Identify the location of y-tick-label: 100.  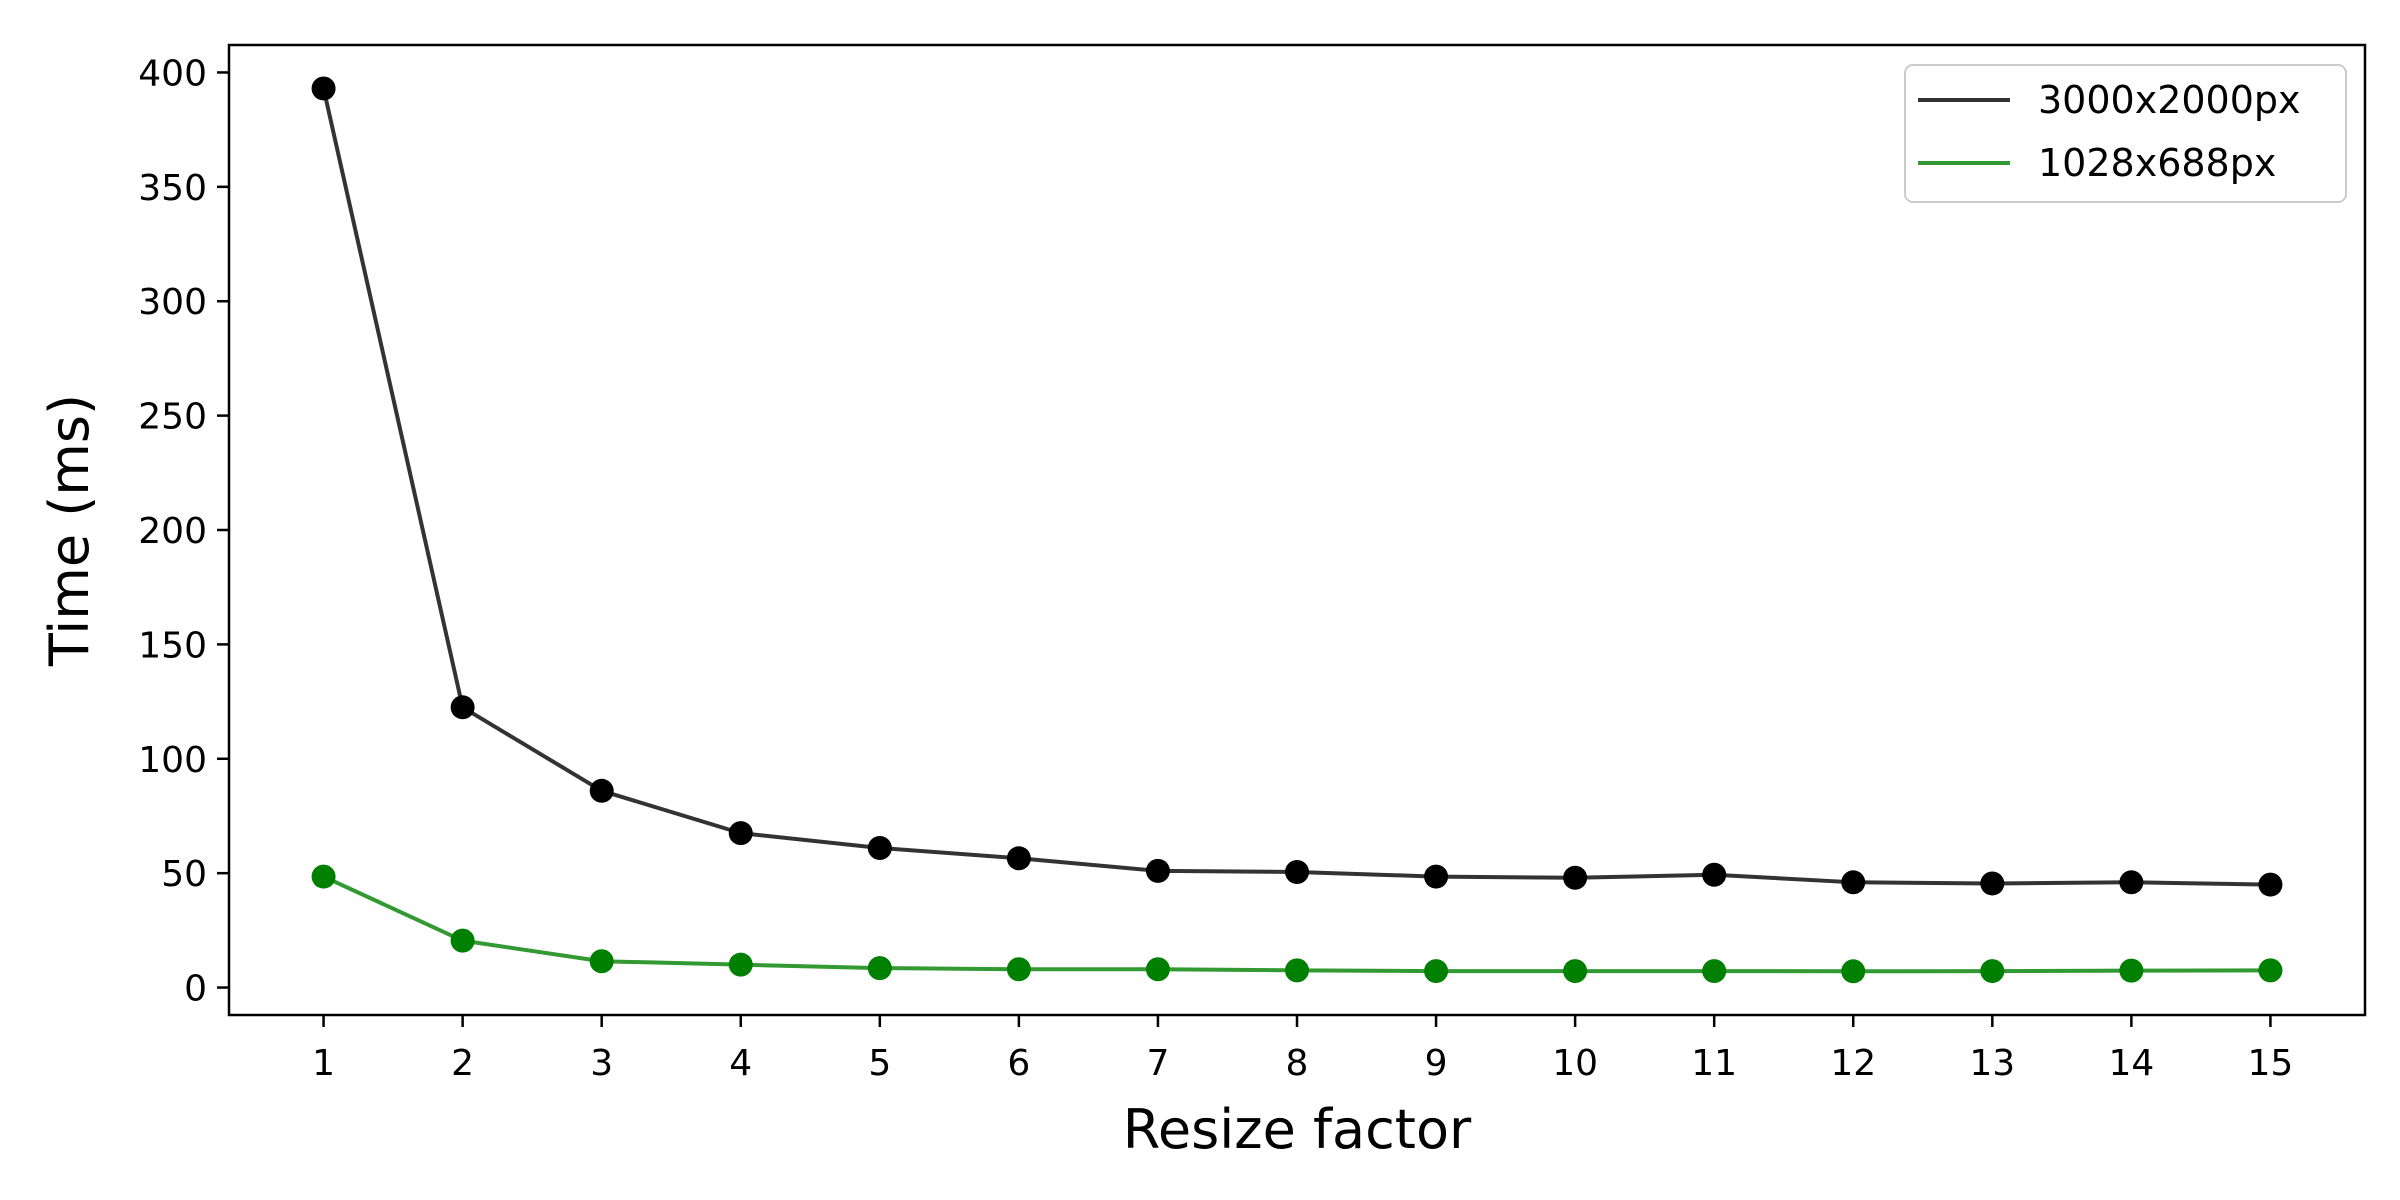
(172, 760).